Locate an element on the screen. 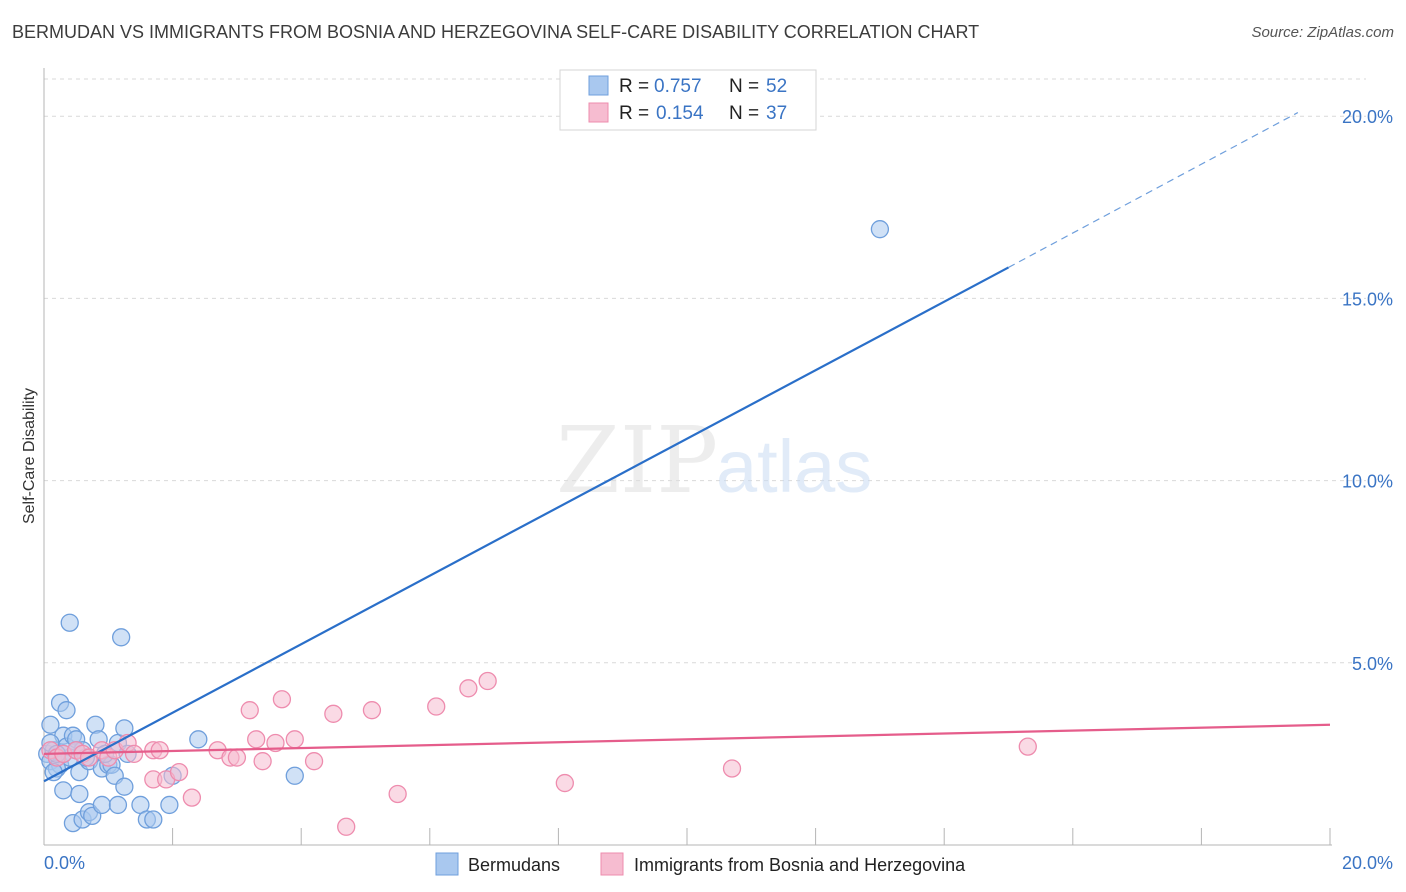 The height and width of the screenshot is (892, 1406). watermark-atlas: atlas is located at coordinates (794, 466).